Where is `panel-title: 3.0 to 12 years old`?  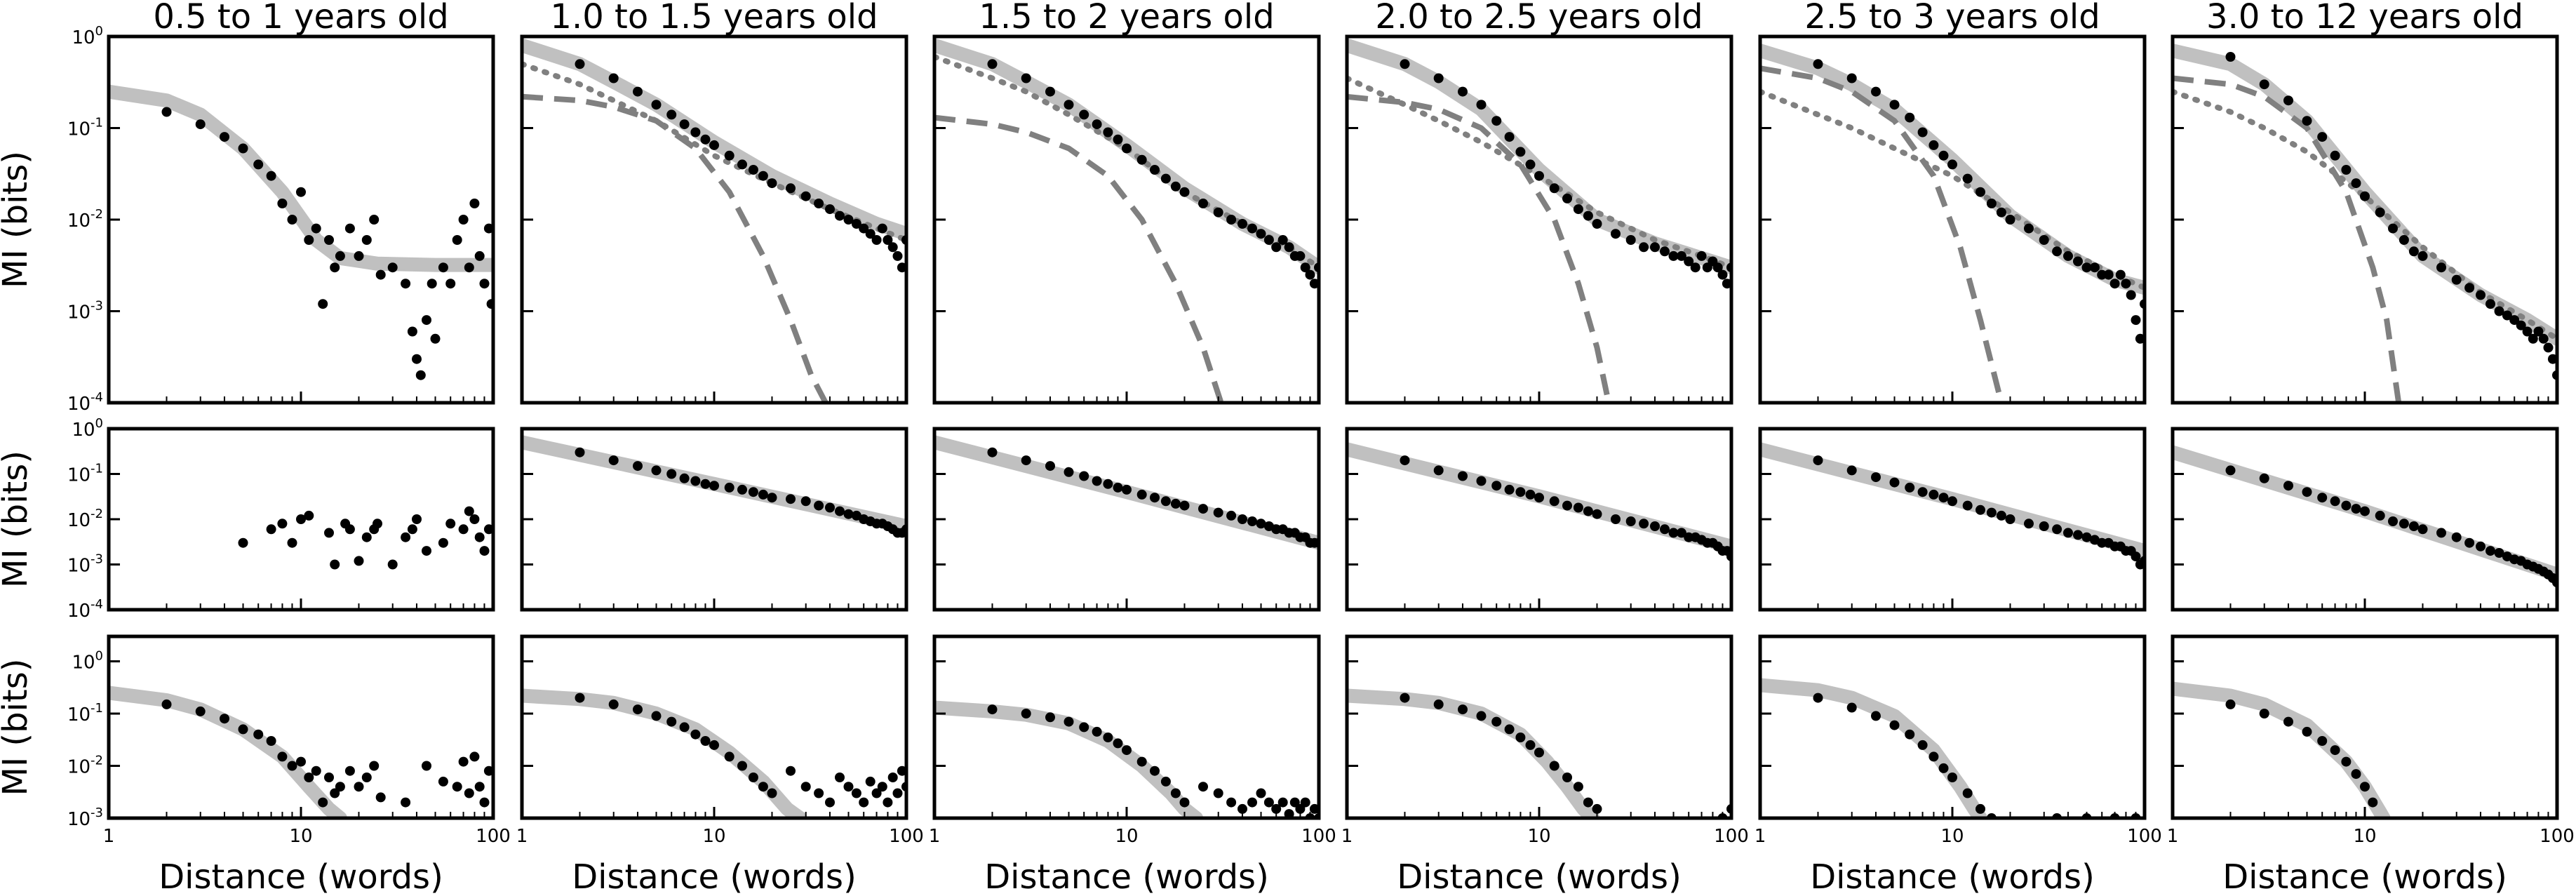
panel-title: 3.0 to 12 years old is located at coordinates (2364, 18).